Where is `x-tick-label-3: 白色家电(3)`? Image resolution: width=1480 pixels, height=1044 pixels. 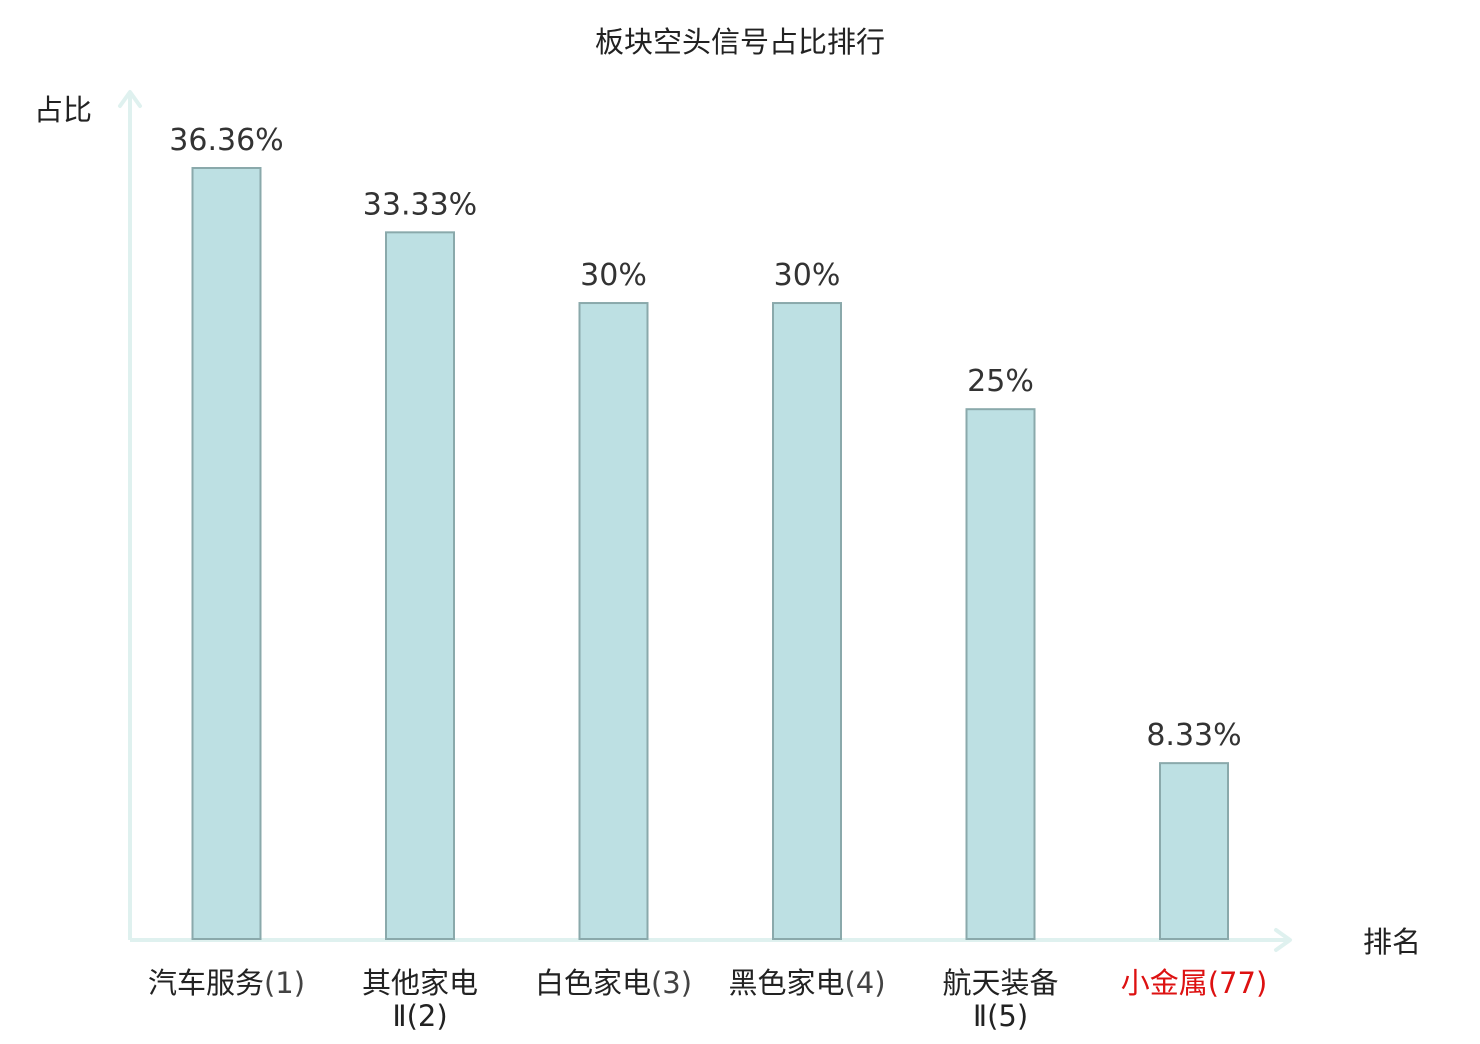 x-tick-label-3: 白色家电(3) is located at coordinates (613, 983).